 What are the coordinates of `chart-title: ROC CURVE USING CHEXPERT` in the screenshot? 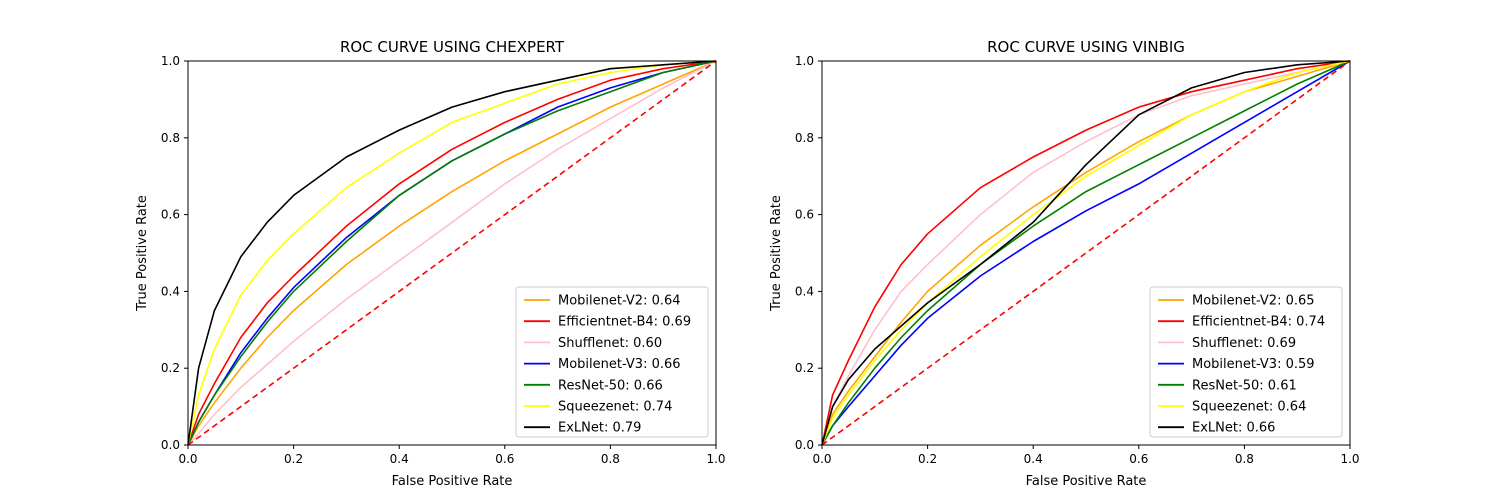 It's located at (452, 47).